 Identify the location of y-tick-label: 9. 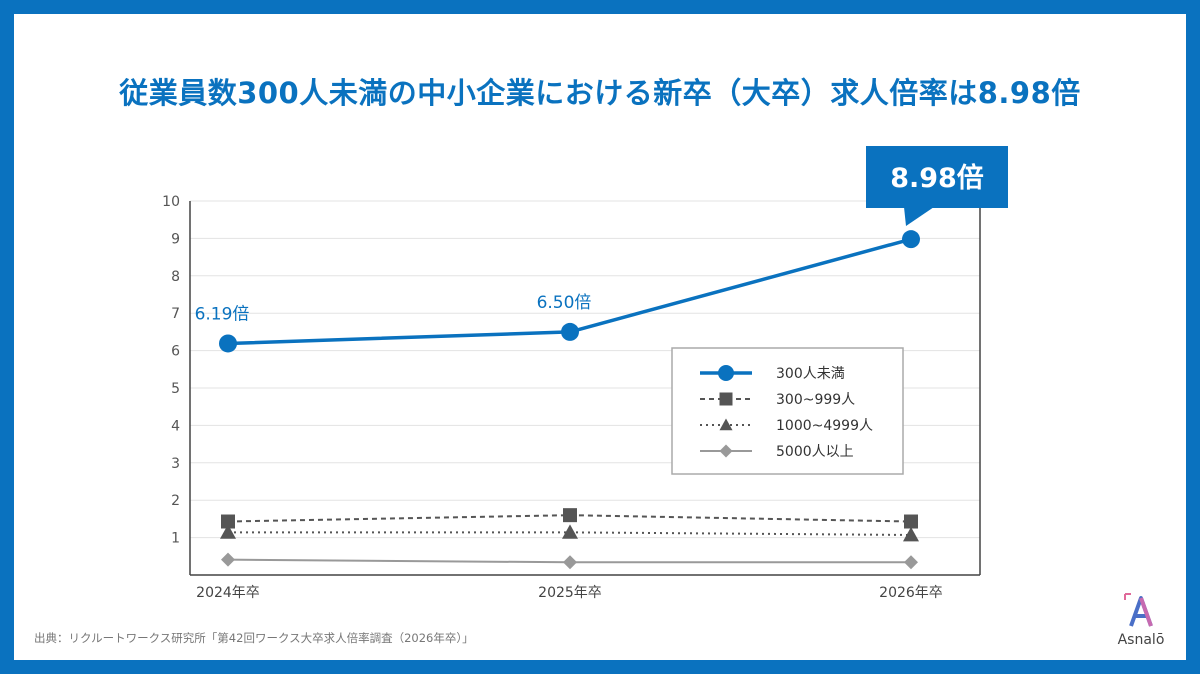
(175, 239).